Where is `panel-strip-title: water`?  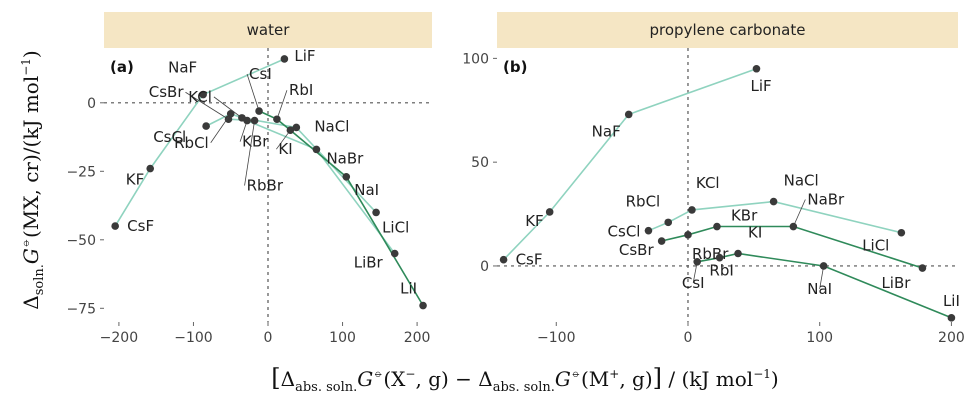 panel-strip-title: water is located at coordinates (269, 30).